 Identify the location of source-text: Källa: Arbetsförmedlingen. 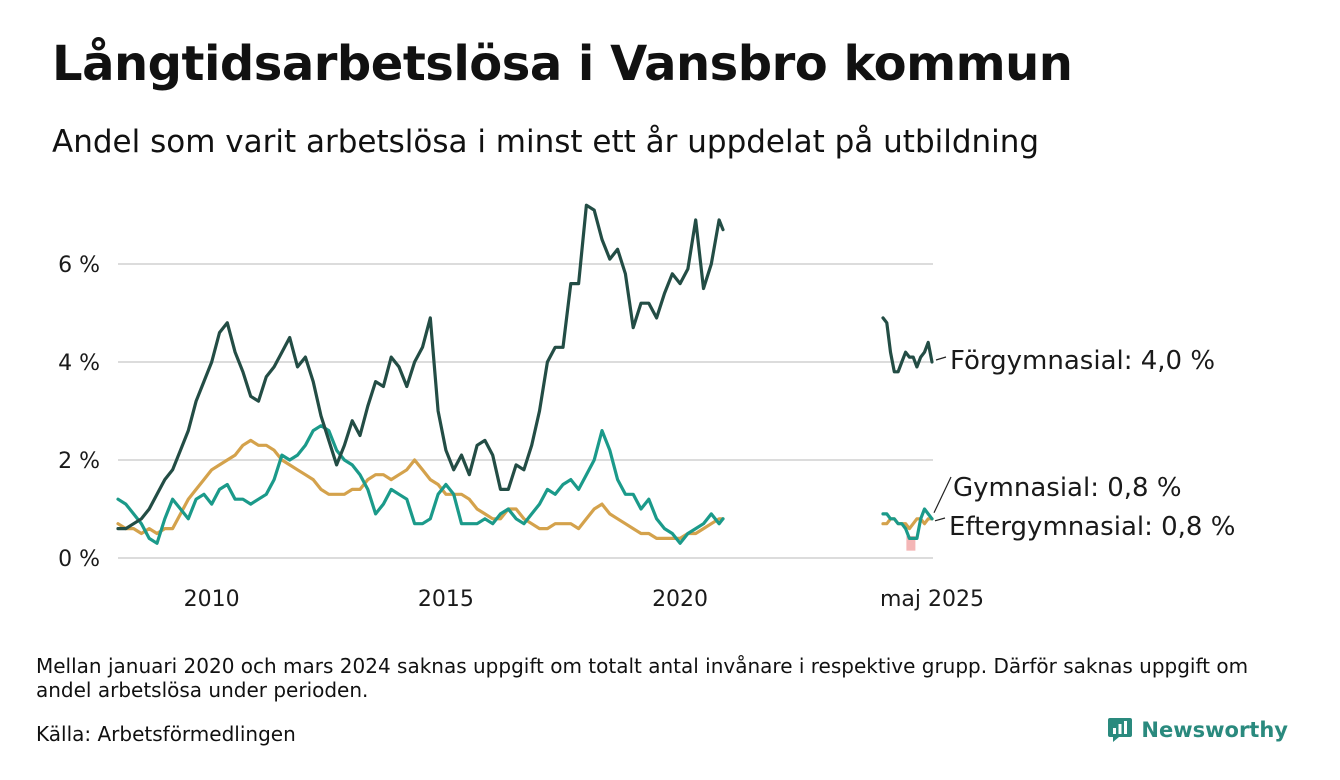
(166, 734).